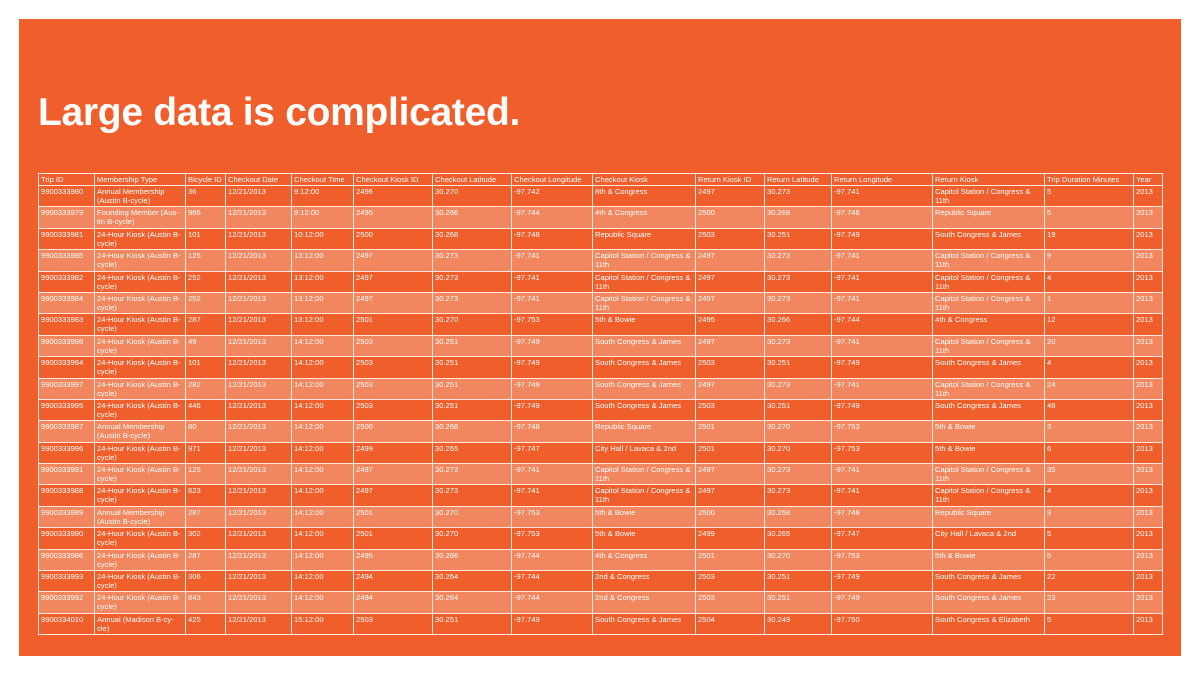 The image size is (1200, 675). Describe the element at coordinates (322, 260) in the screenshot. I see `table-cell: 13:12:00` at that location.